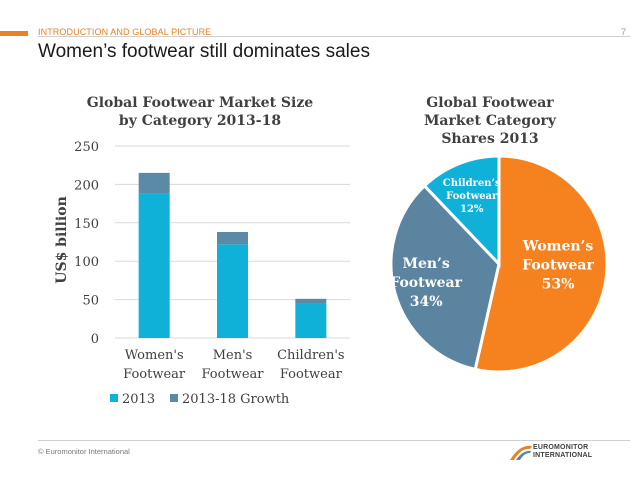  Describe the element at coordinates (236, 399) in the screenshot. I see `legend-label: 2013-18 Growth` at that location.